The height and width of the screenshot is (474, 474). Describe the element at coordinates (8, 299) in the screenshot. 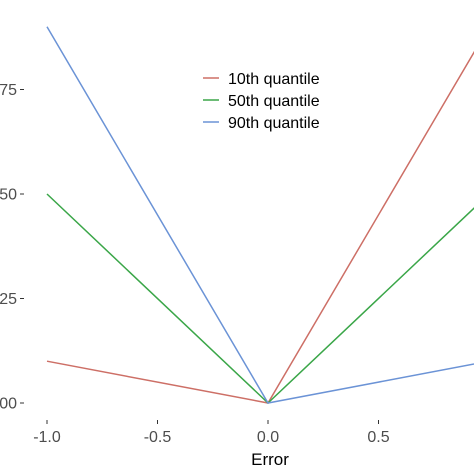

I see `y-tick-label: 25` at that location.